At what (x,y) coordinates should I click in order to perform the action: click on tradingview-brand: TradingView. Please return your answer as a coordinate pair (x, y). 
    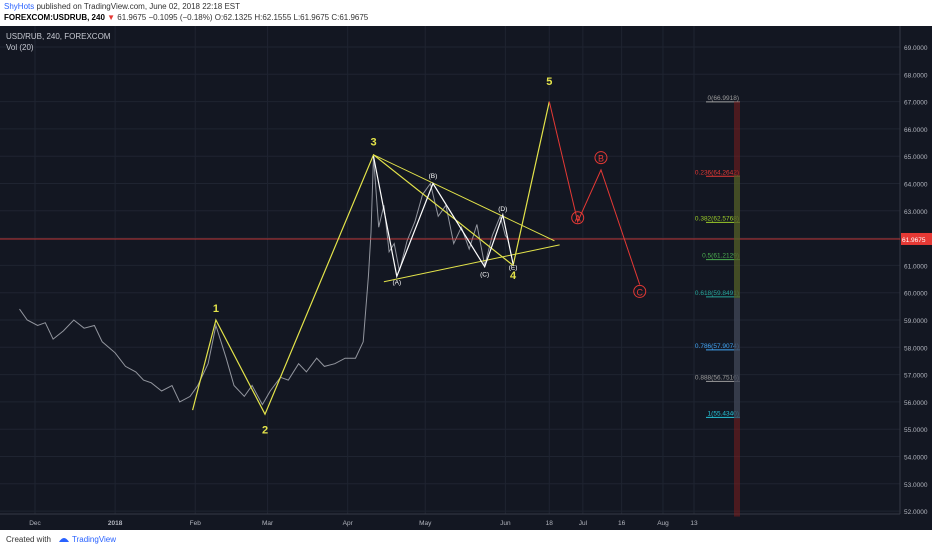
    Looking at the image, I should click on (94, 539).